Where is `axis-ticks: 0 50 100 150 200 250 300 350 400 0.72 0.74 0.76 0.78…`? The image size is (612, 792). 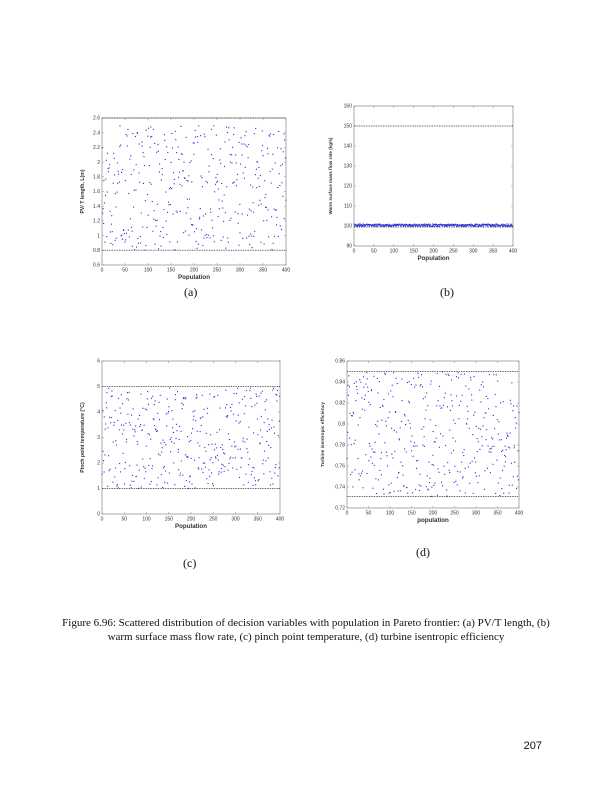
axis-ticks: 0 50 100 150 200 250 300 350 400 0.72 0.74 0.76 0.78… is located at coordinates (429, 438).